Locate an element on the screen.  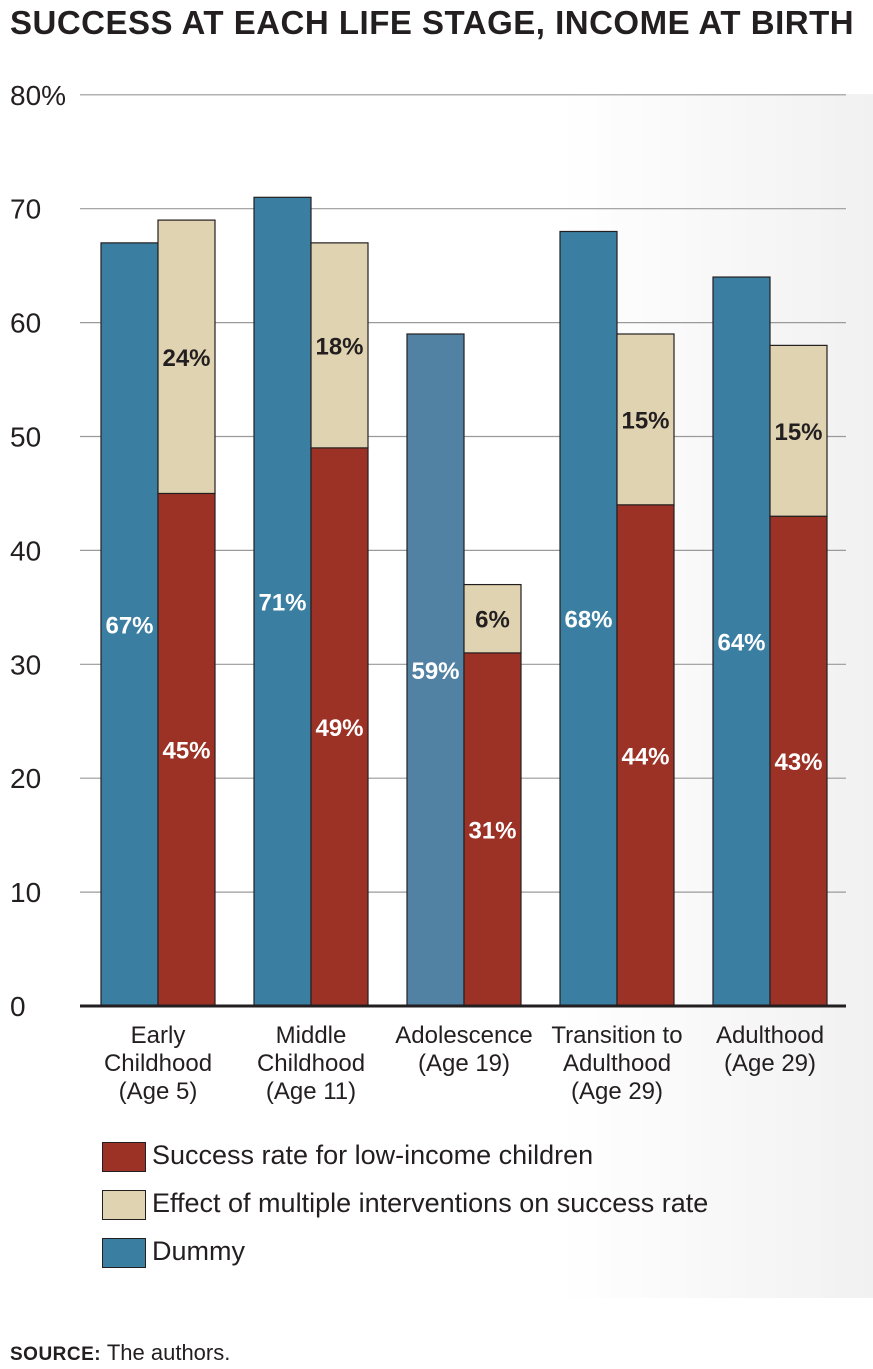
legend-label-dummy: Dummy is located at coordinates (198, 1251).